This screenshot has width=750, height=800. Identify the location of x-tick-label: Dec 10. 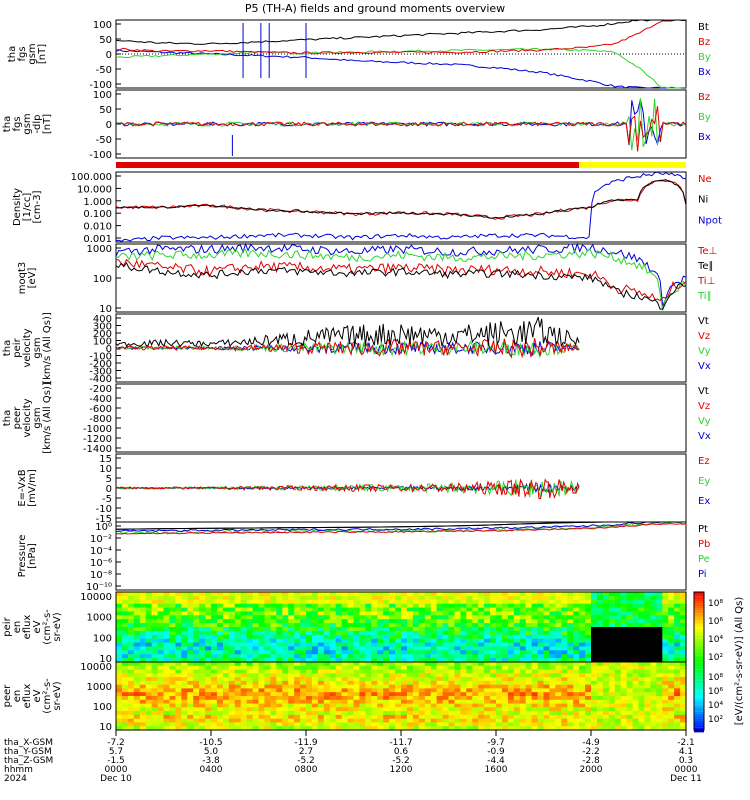
(116, 779).